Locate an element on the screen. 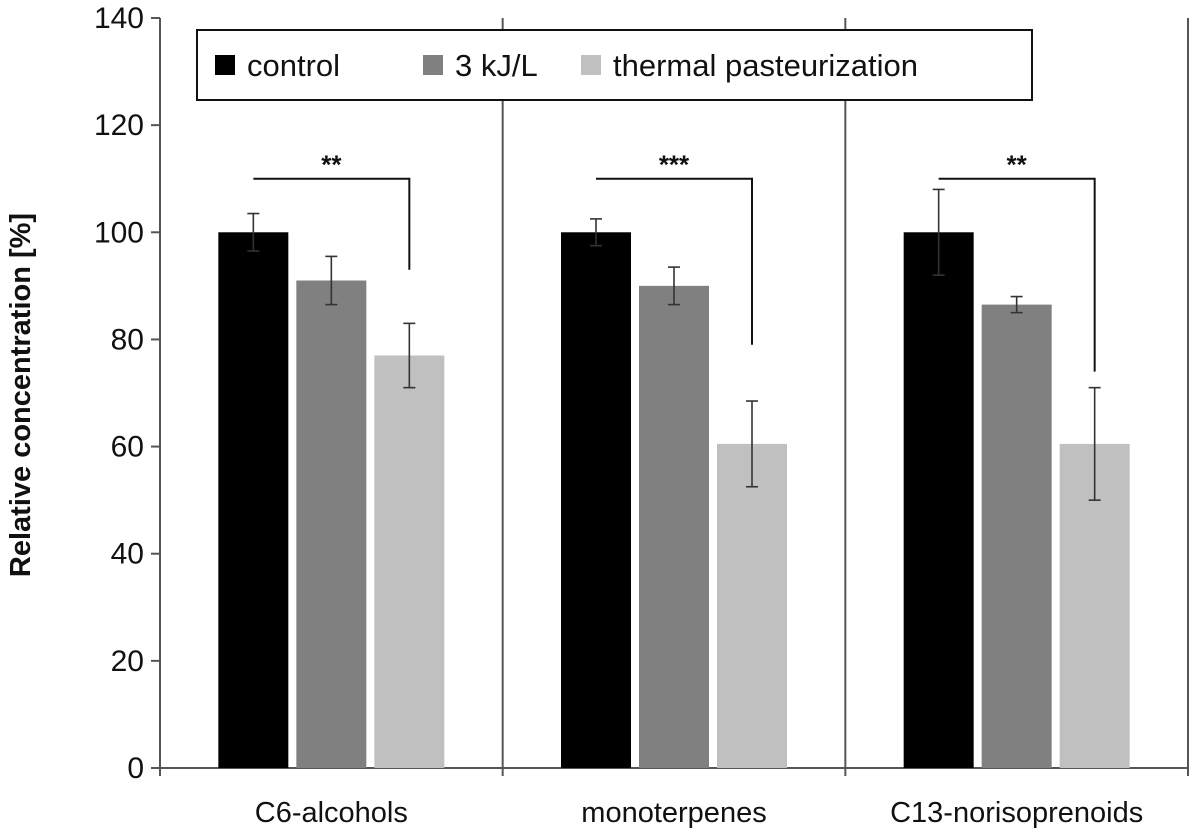 The width and height of the screenshot is (1200, 837). legend-label: control is located at coordinates (293, 65).